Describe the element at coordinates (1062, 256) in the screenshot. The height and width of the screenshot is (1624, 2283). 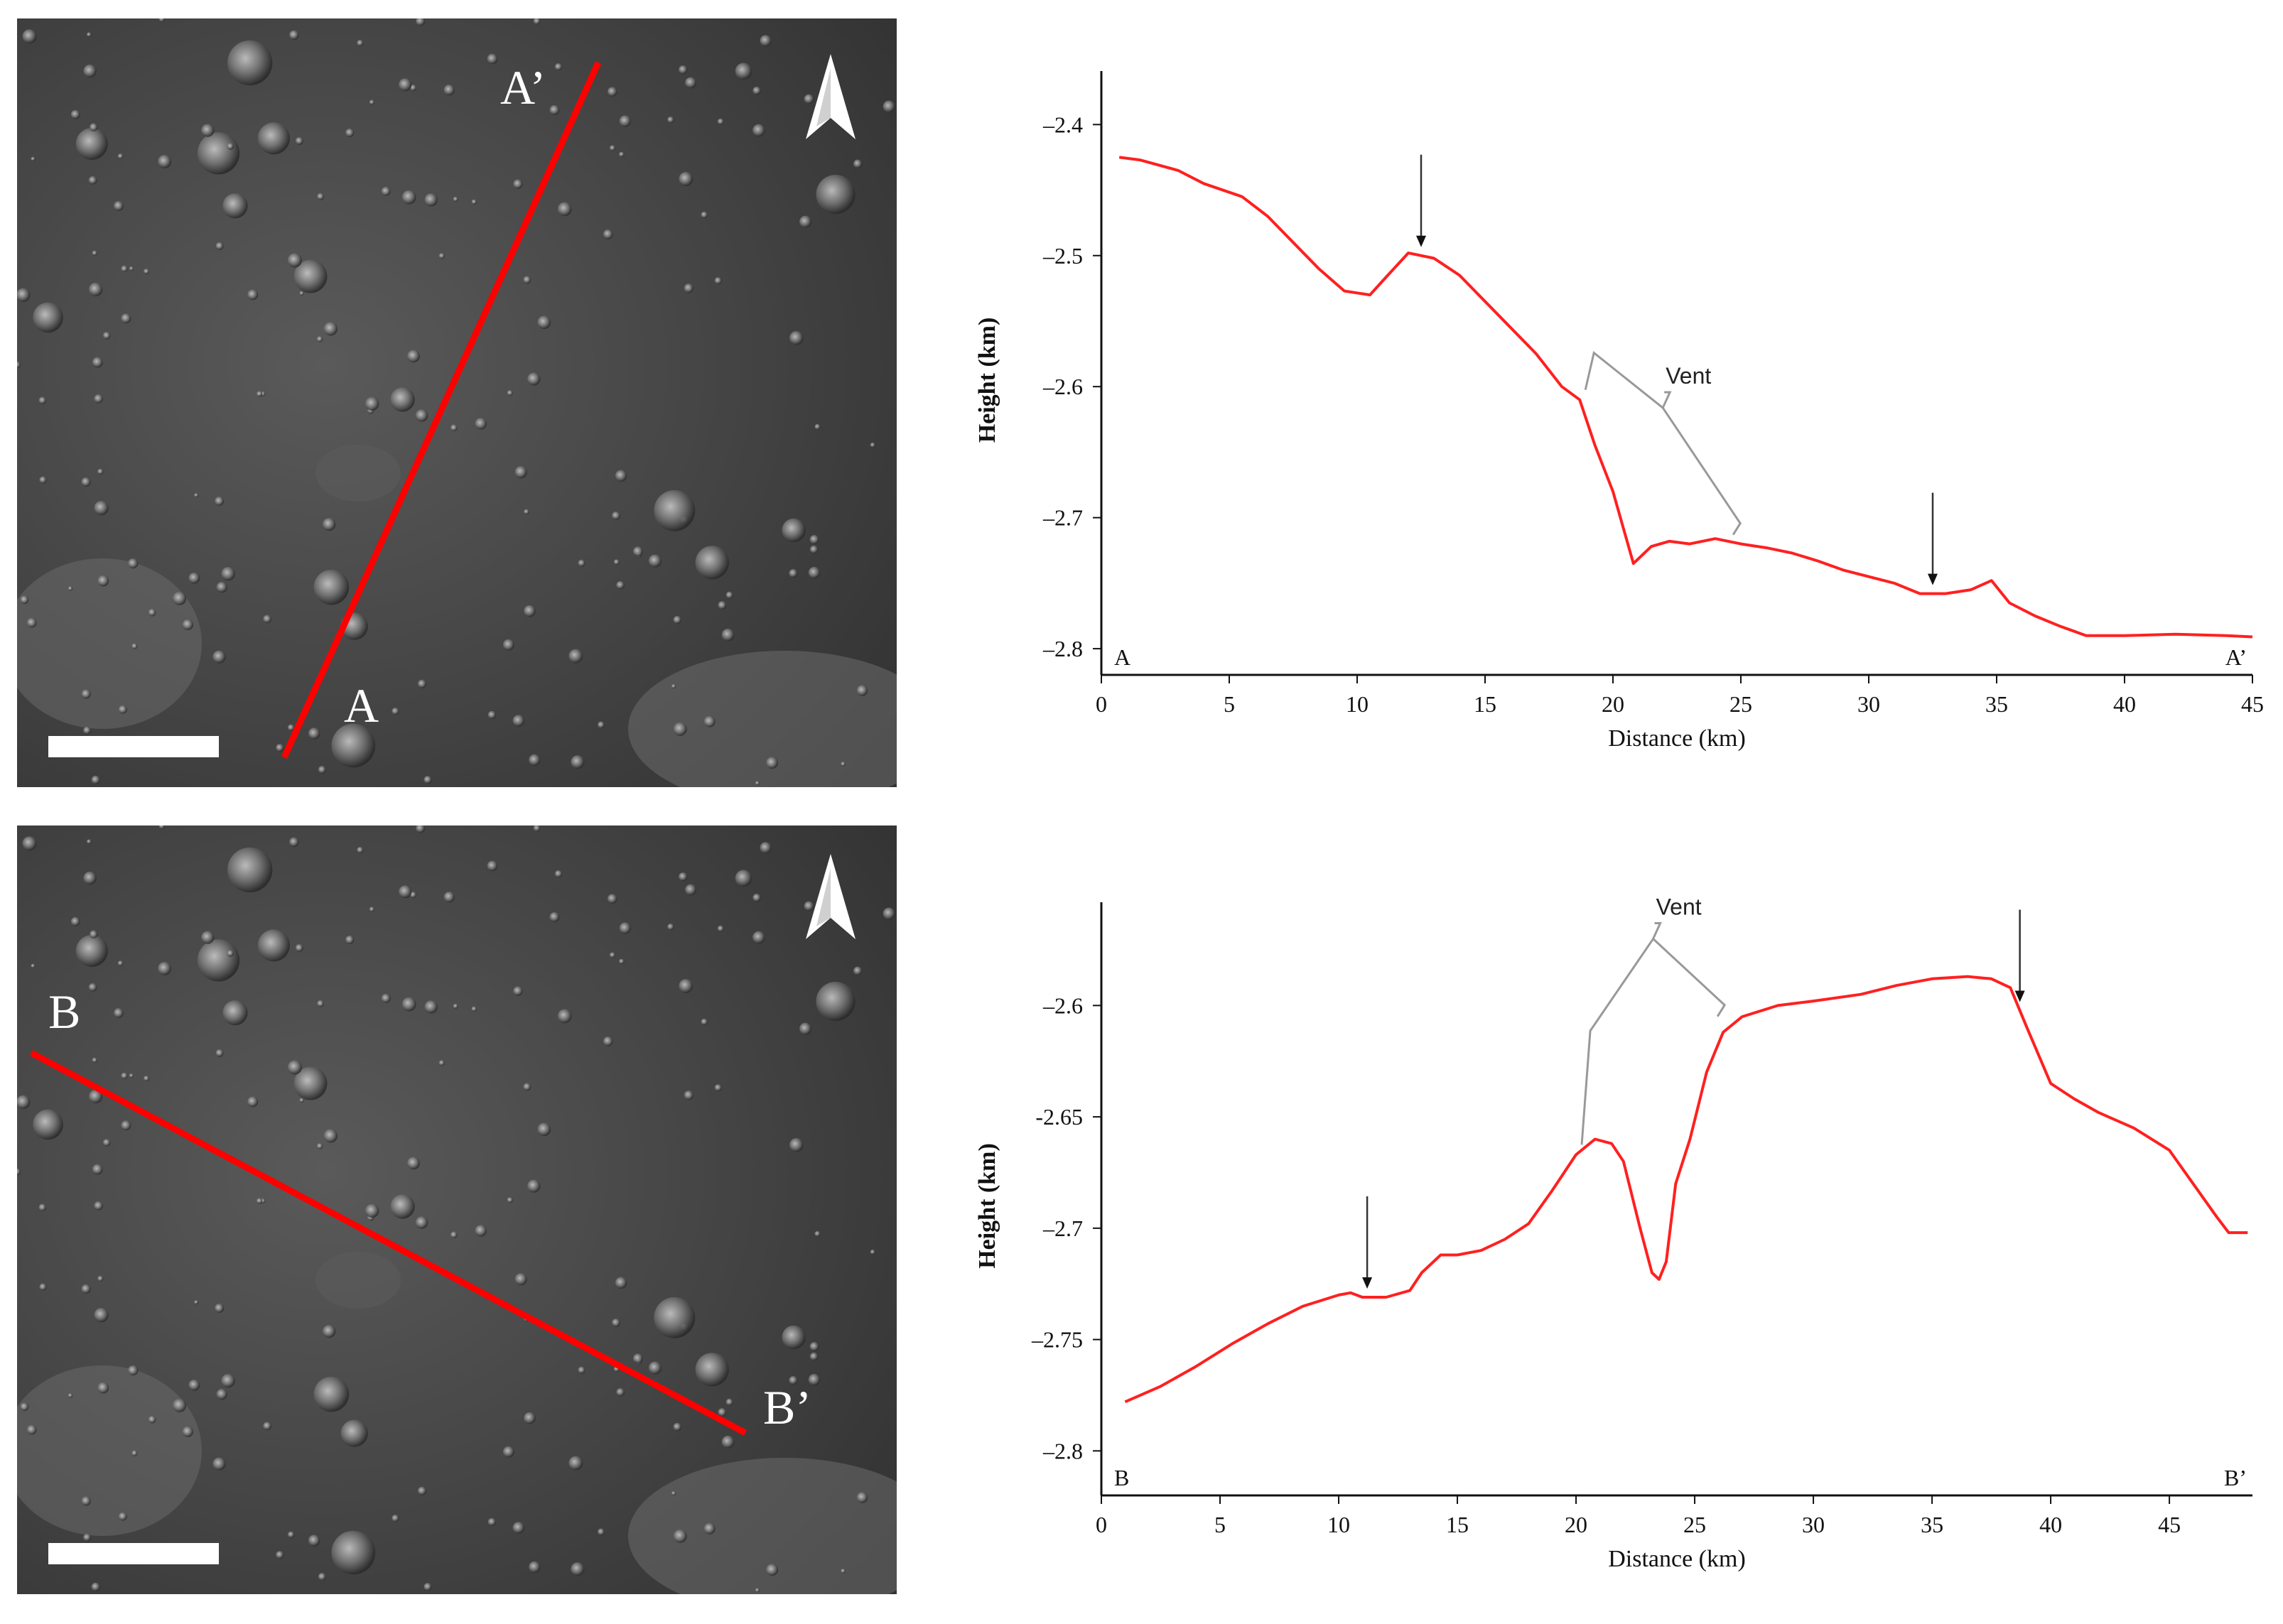
I see `y-tick-label: –2.5` at that location.